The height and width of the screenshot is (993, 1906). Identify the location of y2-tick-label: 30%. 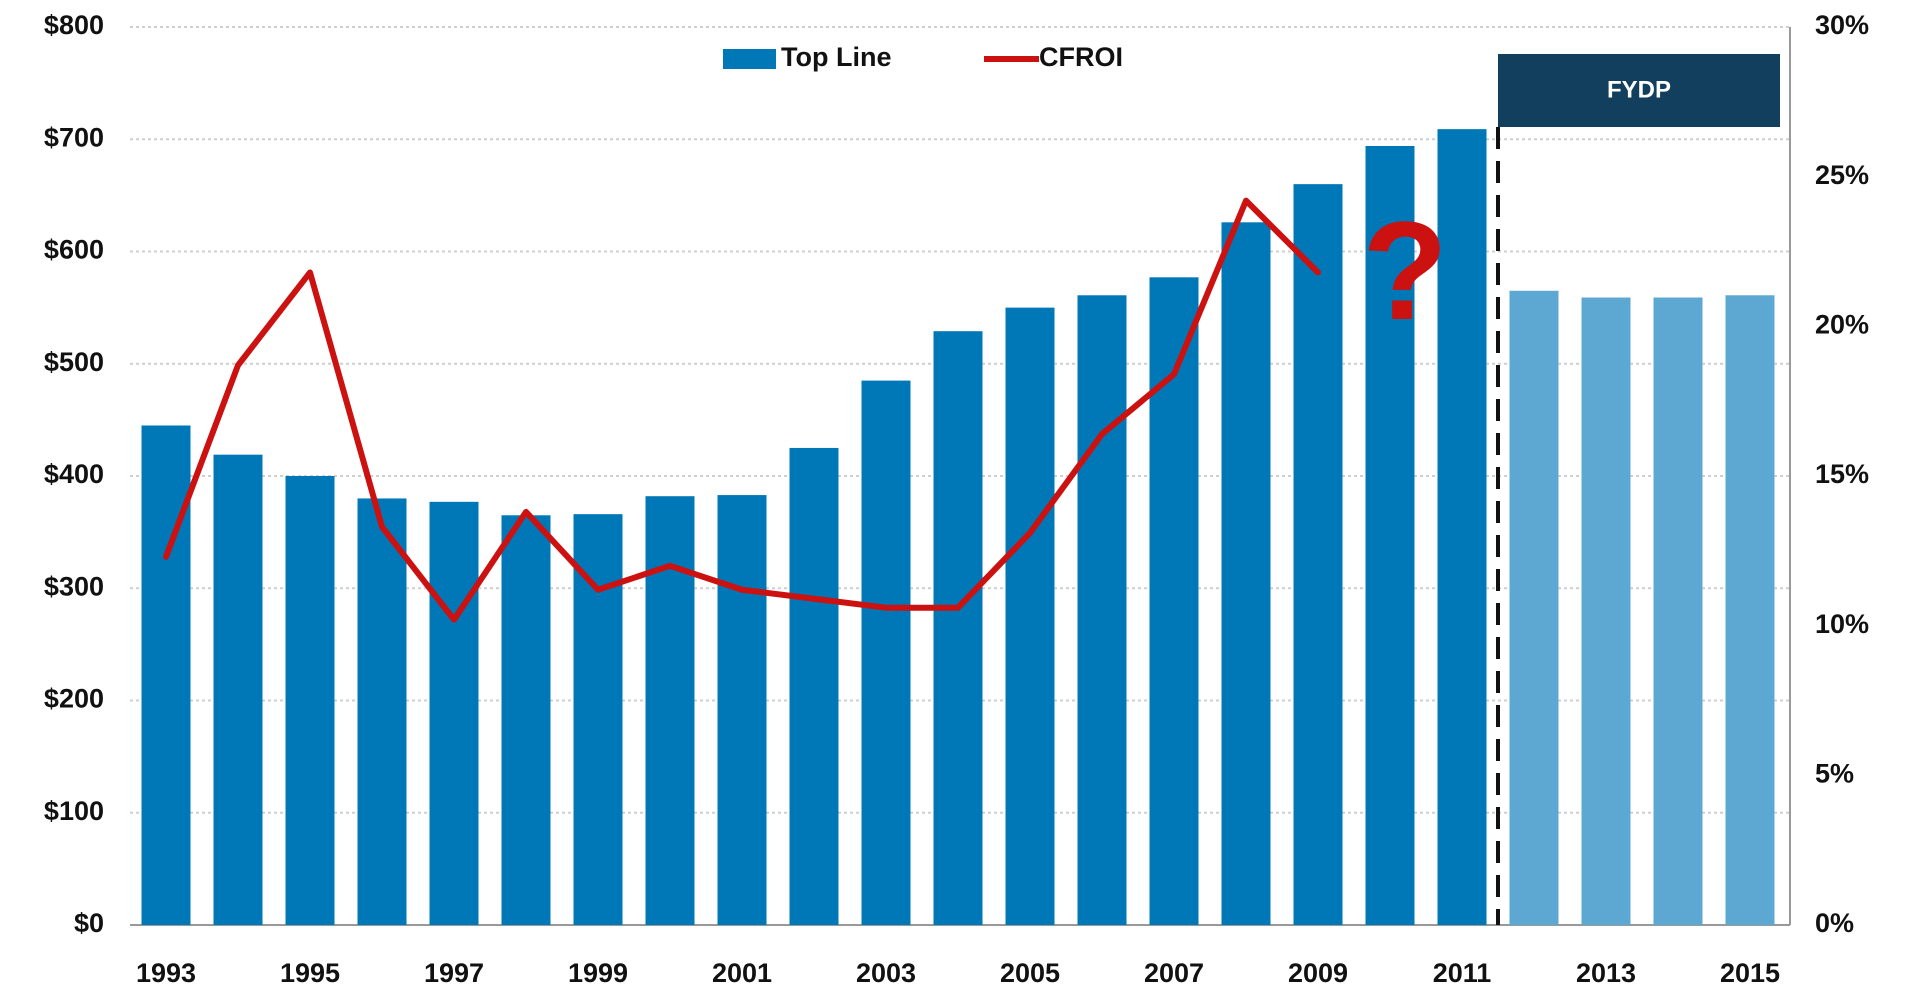
(1842, 25).